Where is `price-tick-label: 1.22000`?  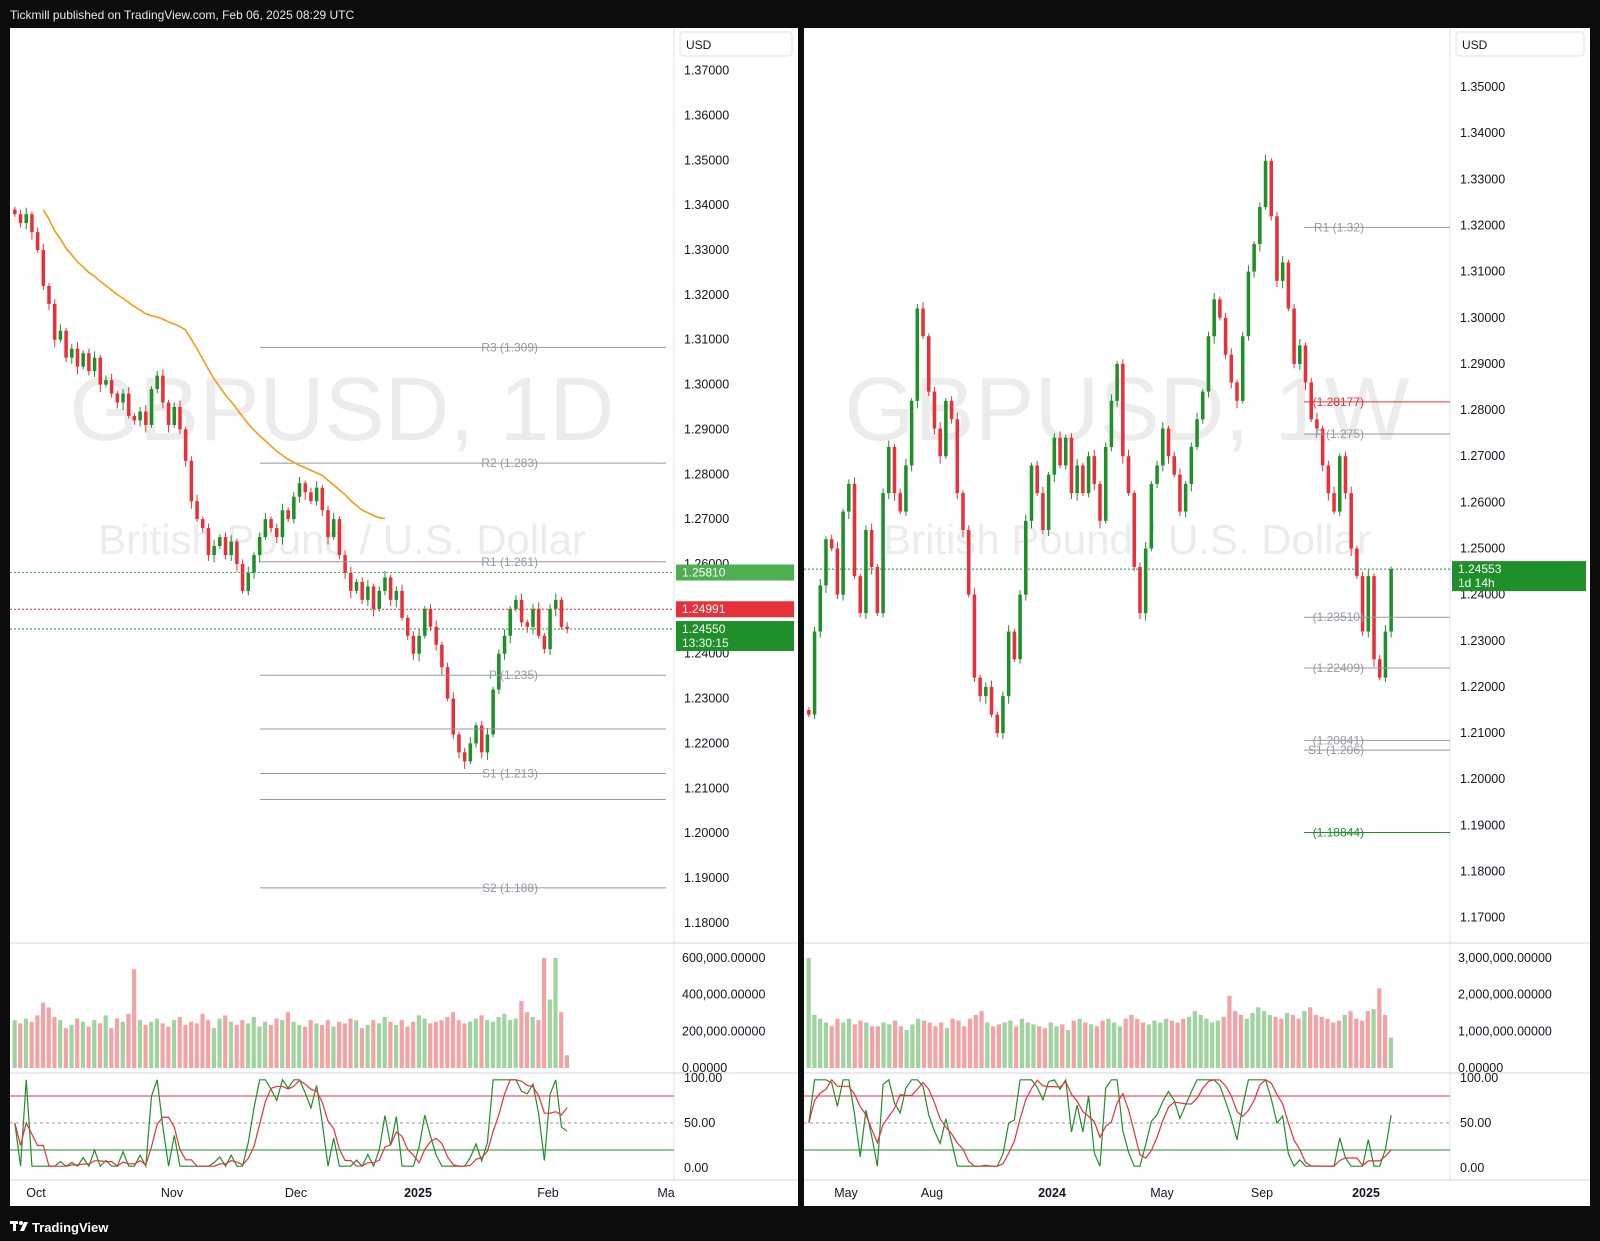 price-tick-label: 1.22000 is located at coordinates (706, 743).